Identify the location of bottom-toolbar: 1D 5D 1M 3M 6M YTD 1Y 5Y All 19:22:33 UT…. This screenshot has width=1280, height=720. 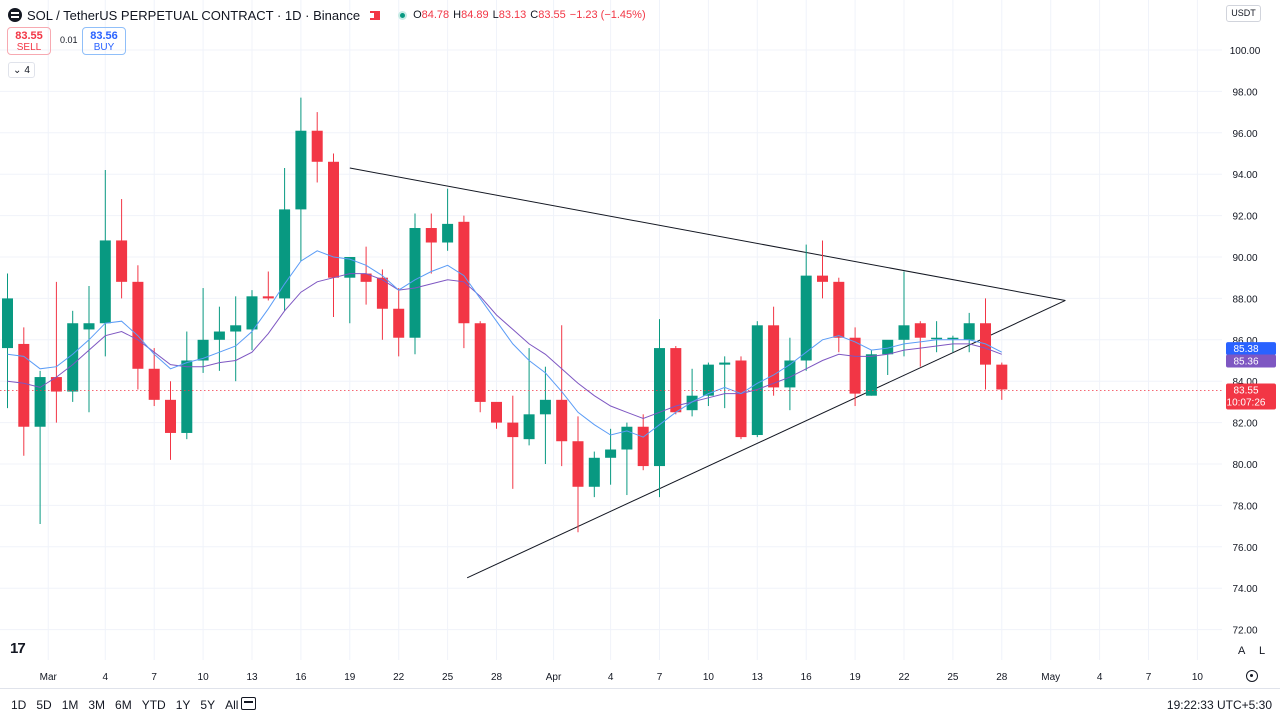
(640, 704).